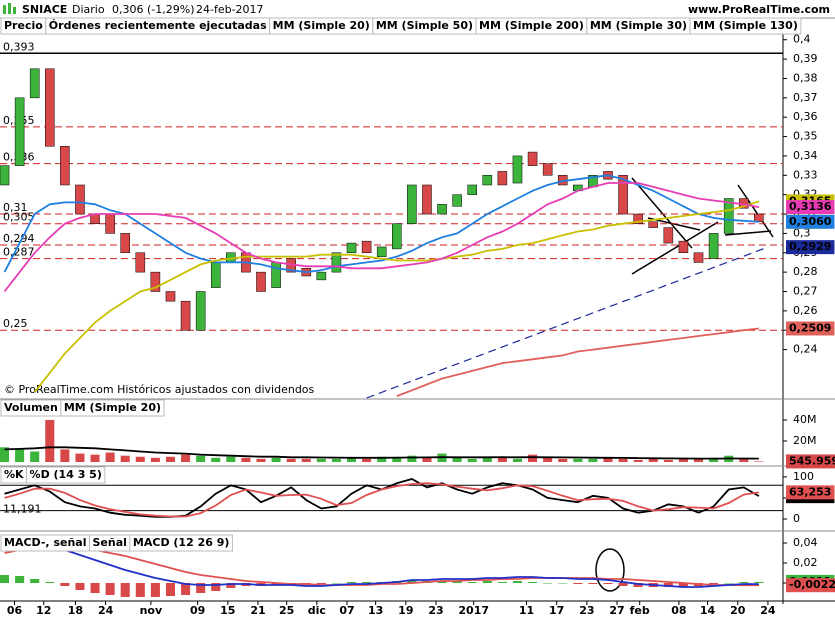 The image size is (835, 620). Describe the element at coordinates (805, 136) in the screenshot. I see `y-tick-label: 0,35` at that location.